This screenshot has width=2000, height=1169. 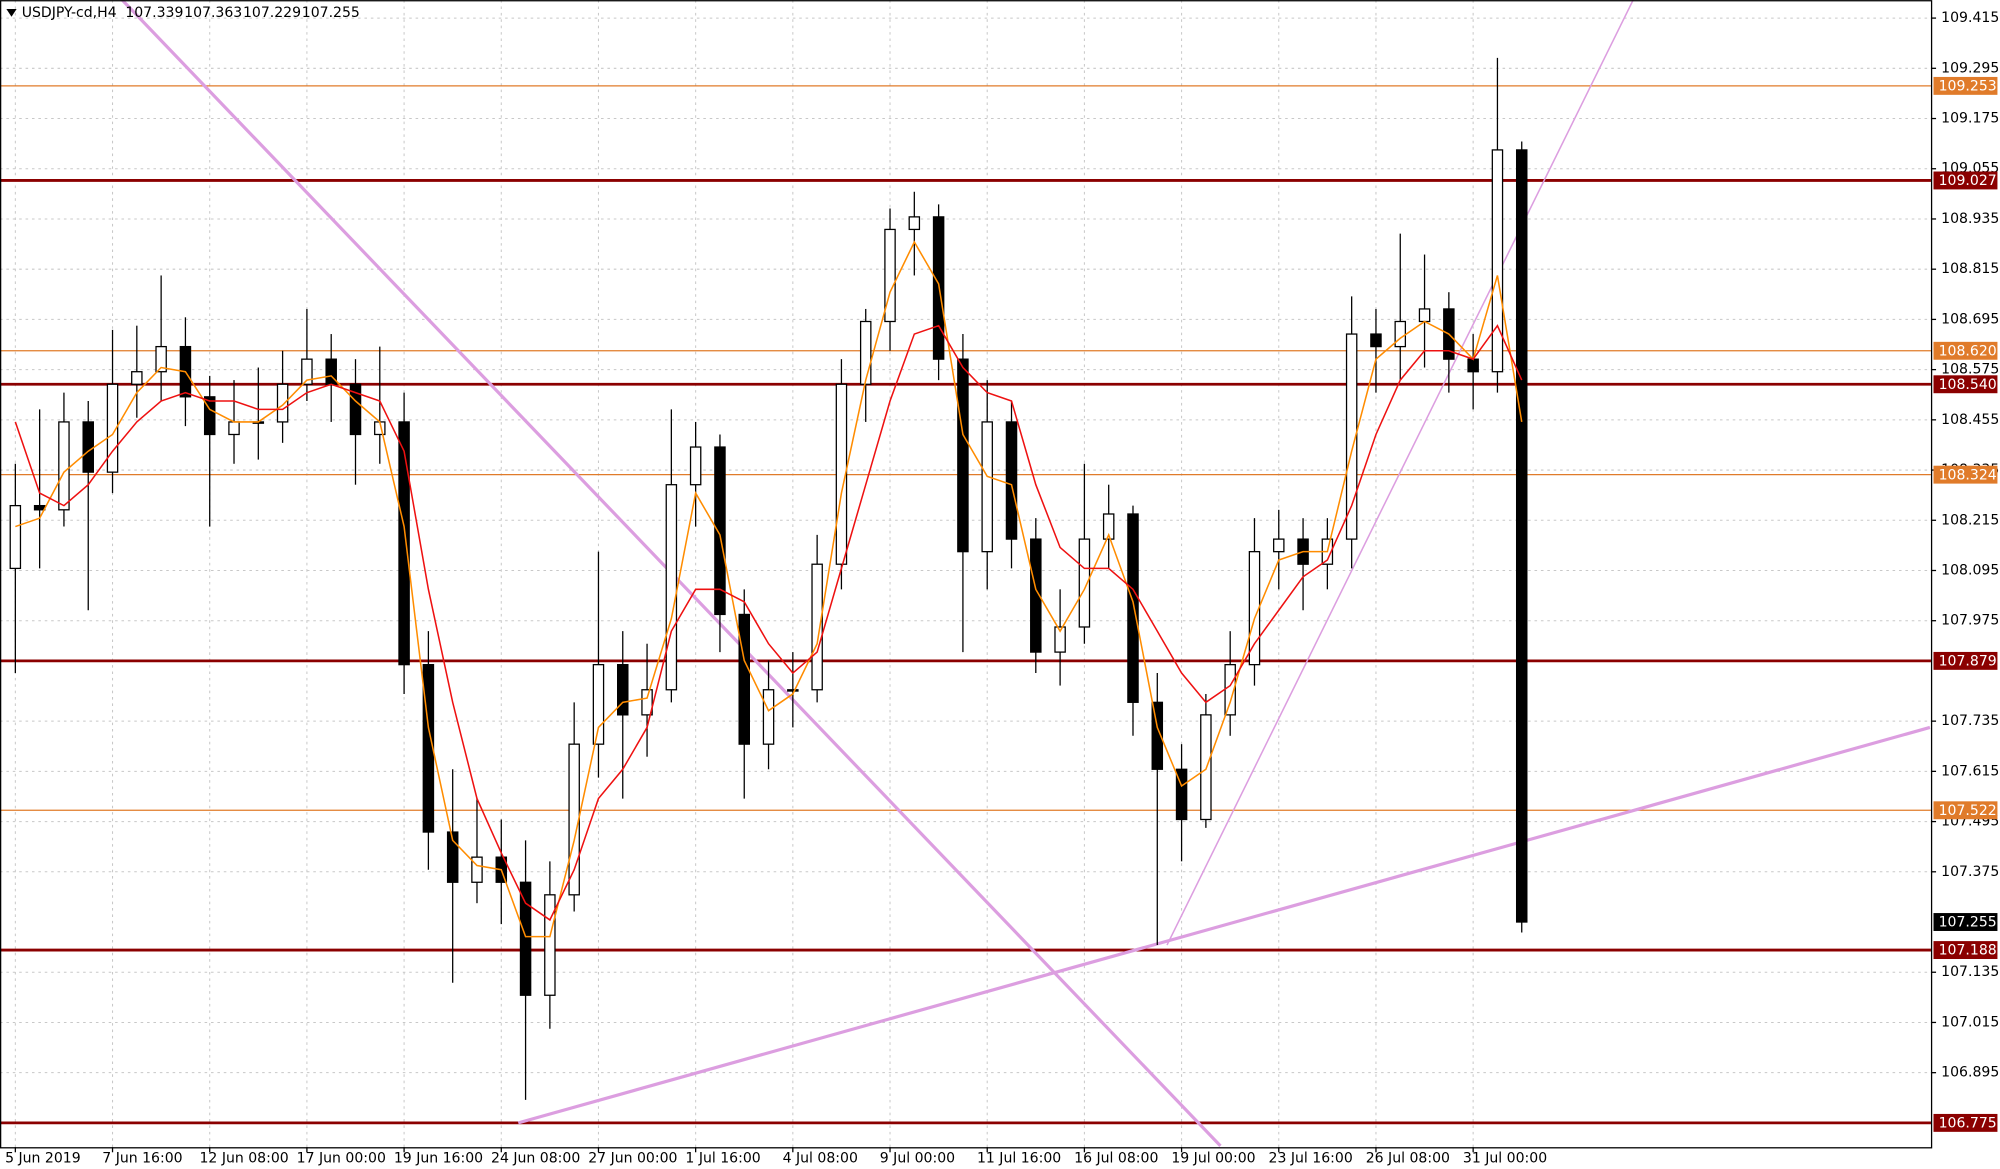 I want to click on level-label: 107.188, so click(x=1968, y=951).